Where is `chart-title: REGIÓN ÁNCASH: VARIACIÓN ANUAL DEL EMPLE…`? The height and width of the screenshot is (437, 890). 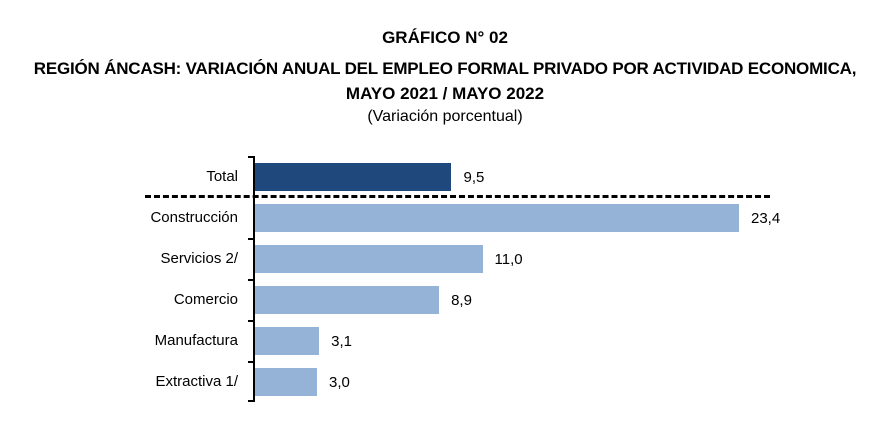
chart-title: REGIÓN ÁNCASH: VARIACIÓN ANUAL DEL EMPLE… is located at coordinates (445, 68).